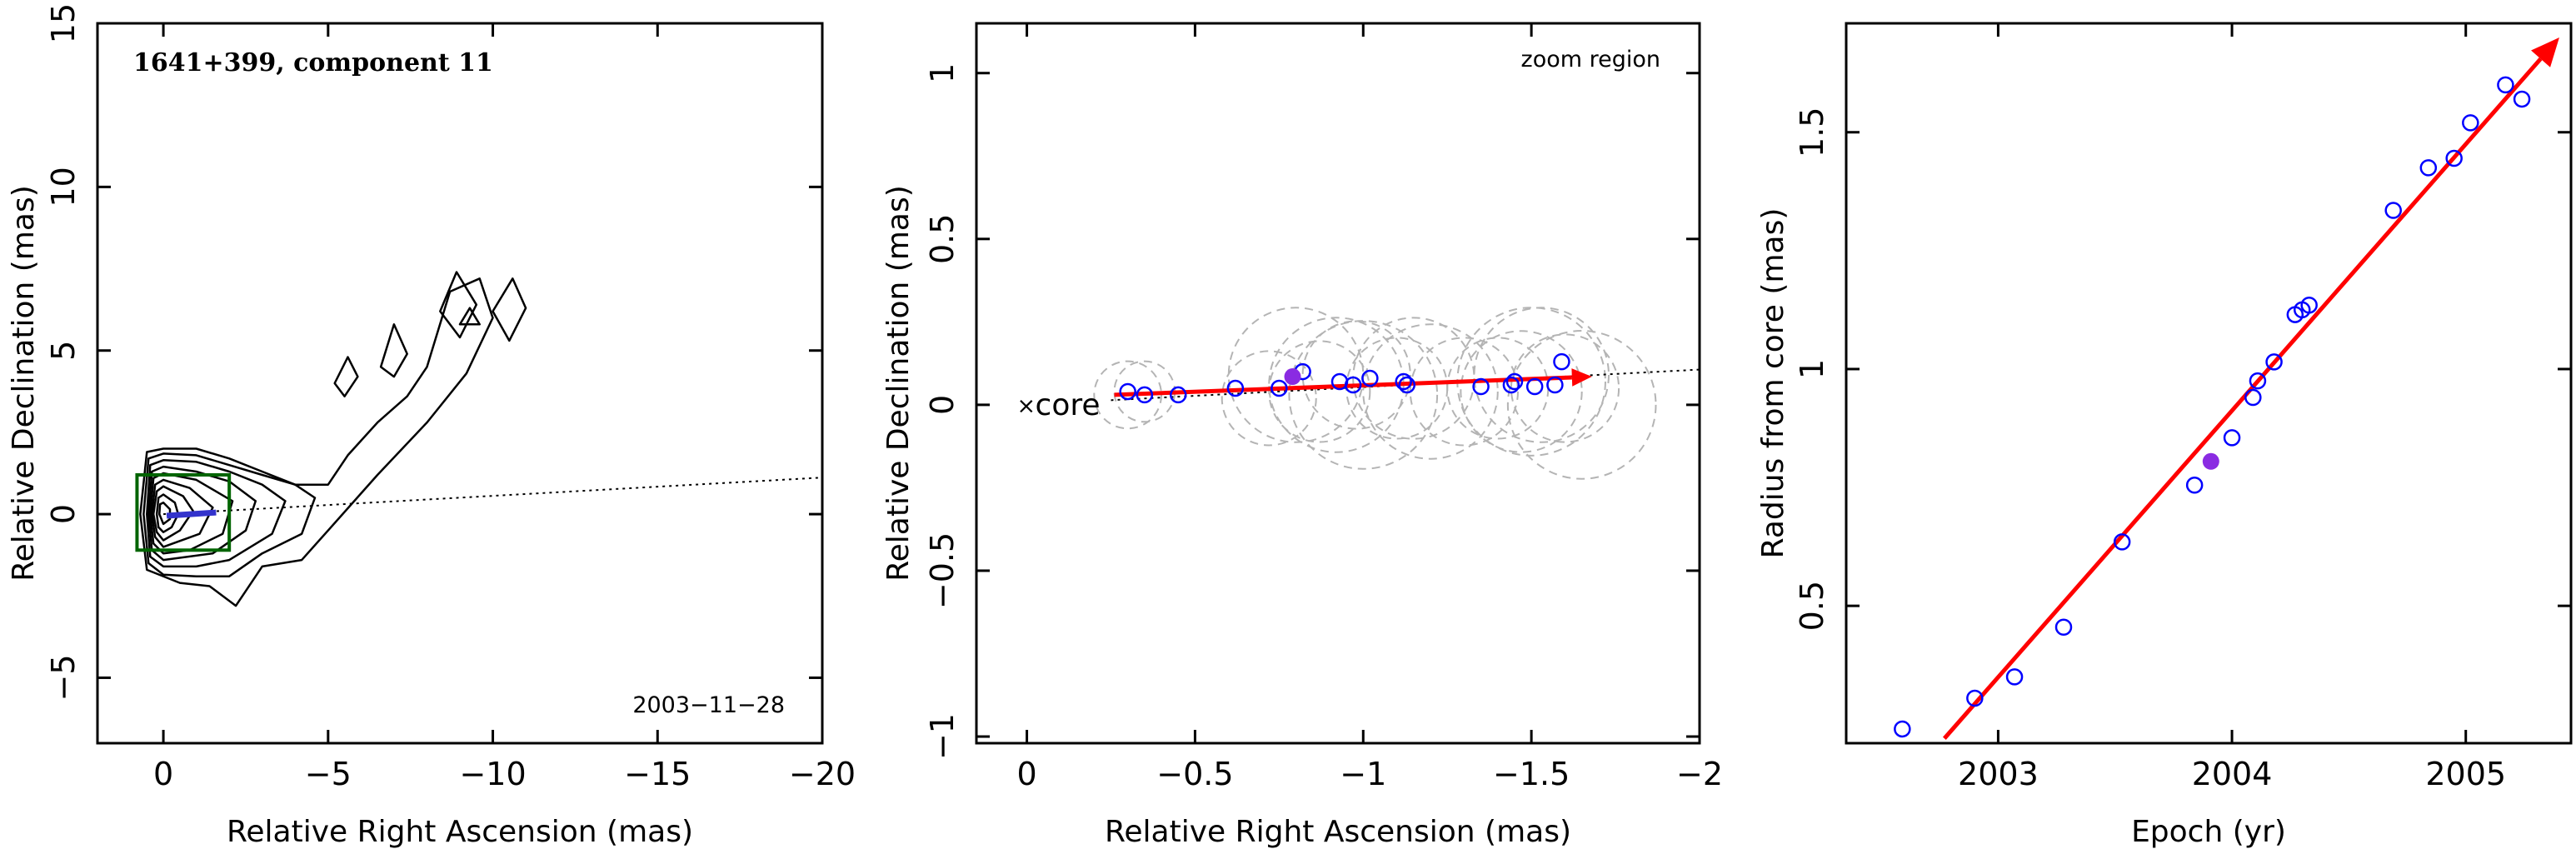 The width and height of the screenshot is (2576, 854). Describe the element at coordinates (191, 514) in the screenshot. I see `component-track` at that location.